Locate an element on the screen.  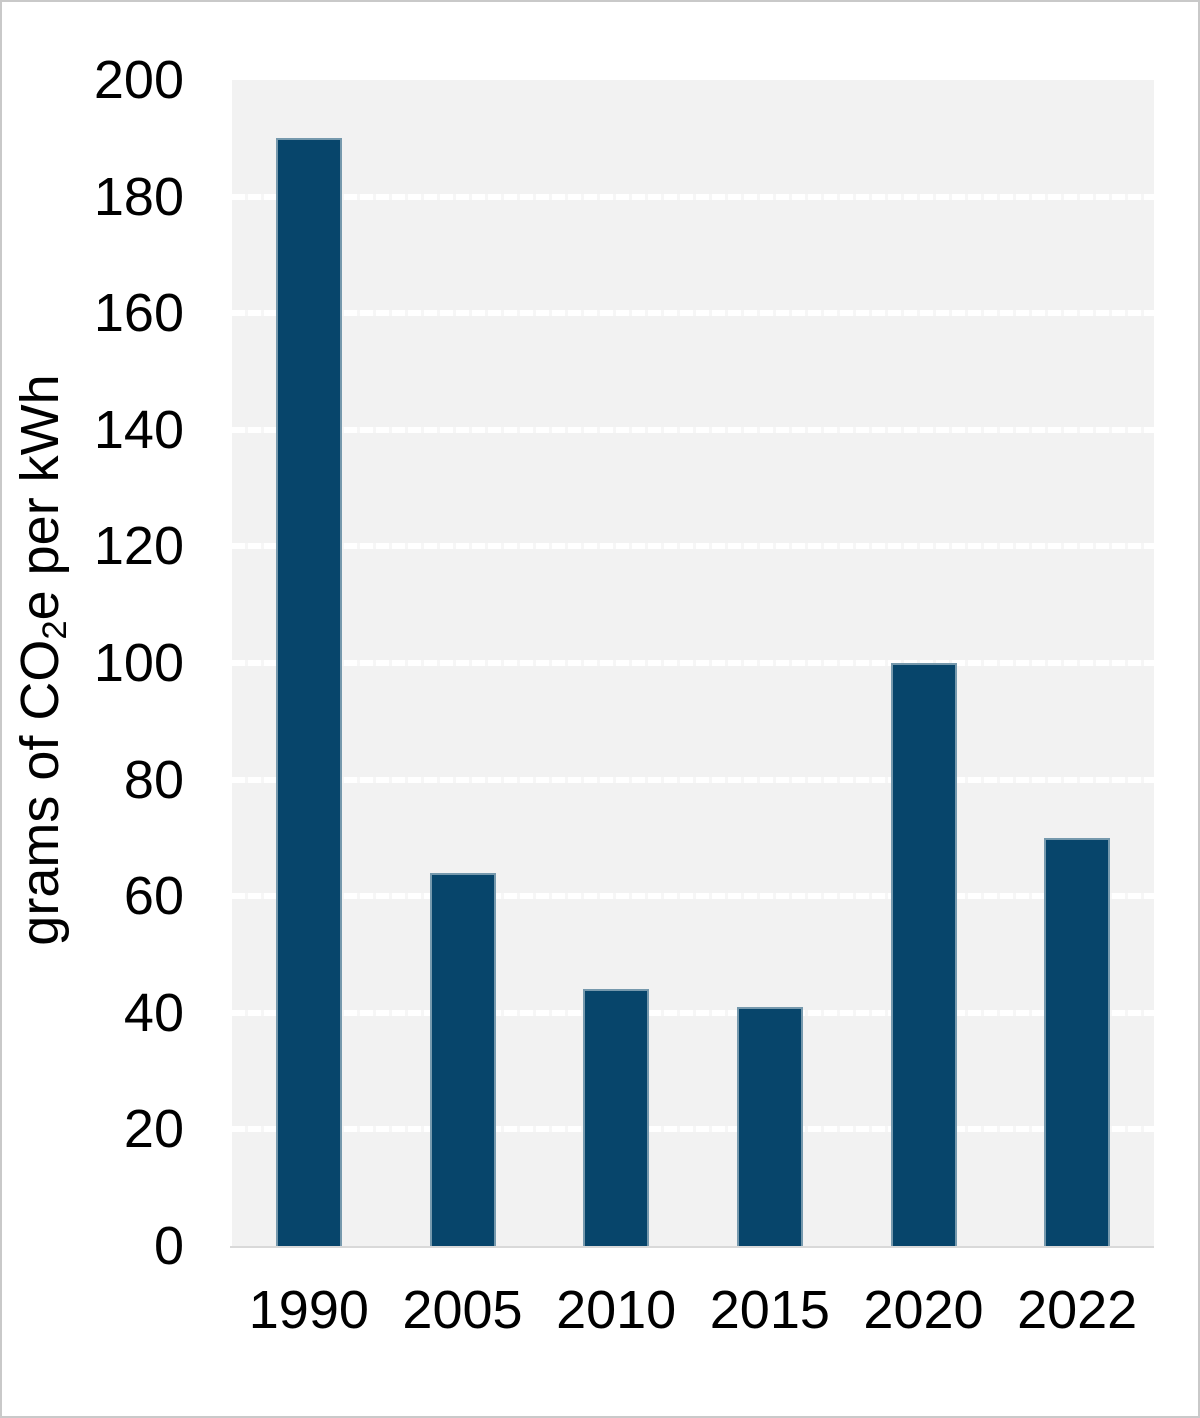
y-tick-label-100: 100 is located at coordinates (138, 663).